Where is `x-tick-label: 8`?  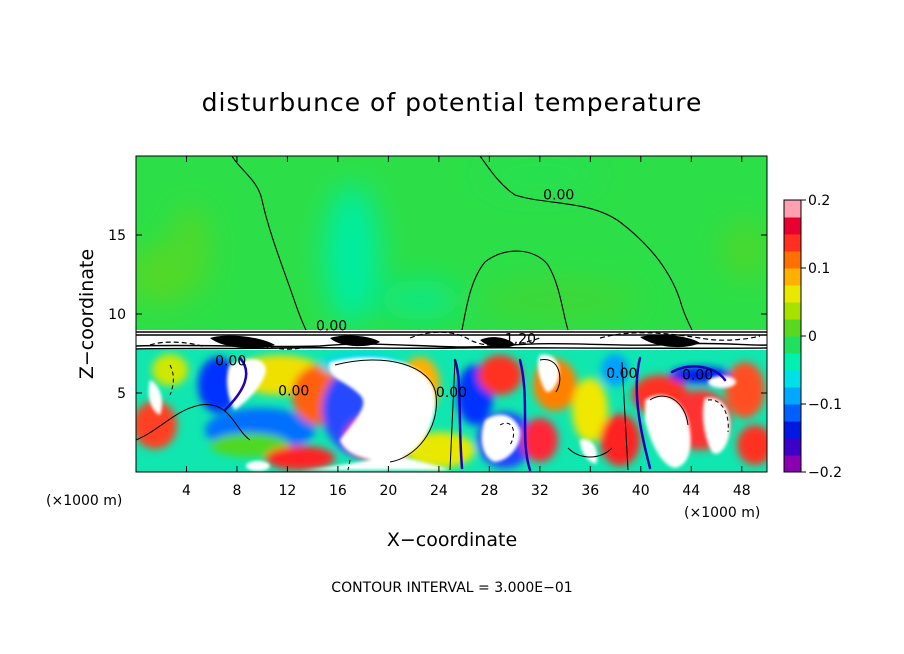 x-tick-label: 8 is located at coordinates (236, 491).